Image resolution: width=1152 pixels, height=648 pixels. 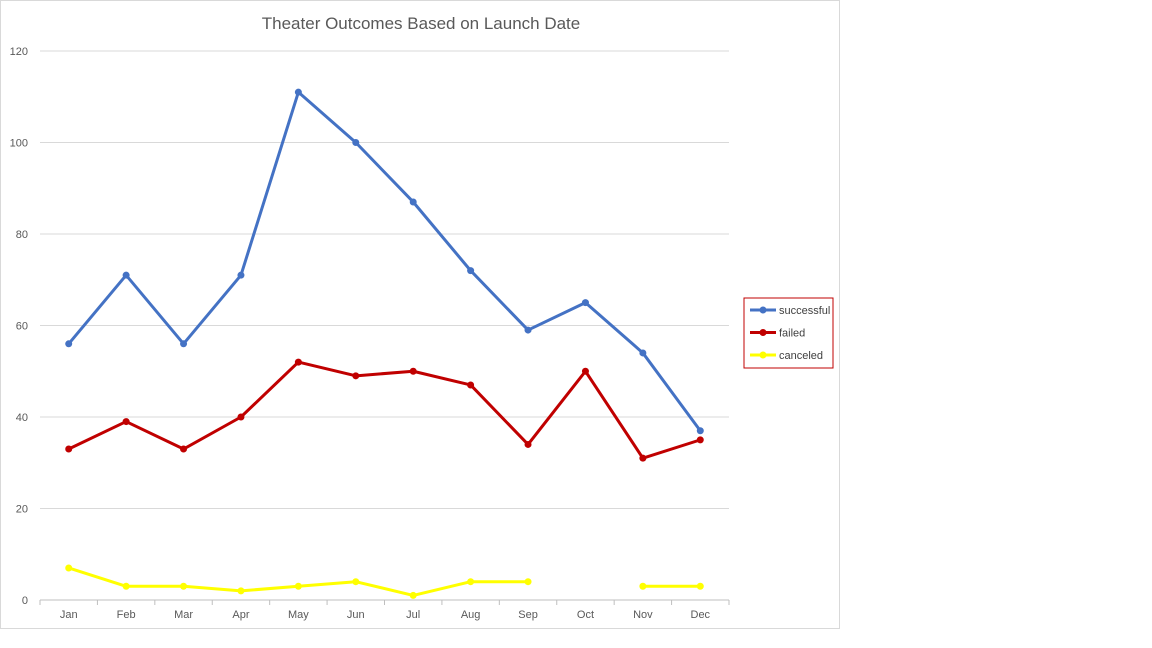 I want to click on x-tick-label: Jan, so click(x=69, y=615).